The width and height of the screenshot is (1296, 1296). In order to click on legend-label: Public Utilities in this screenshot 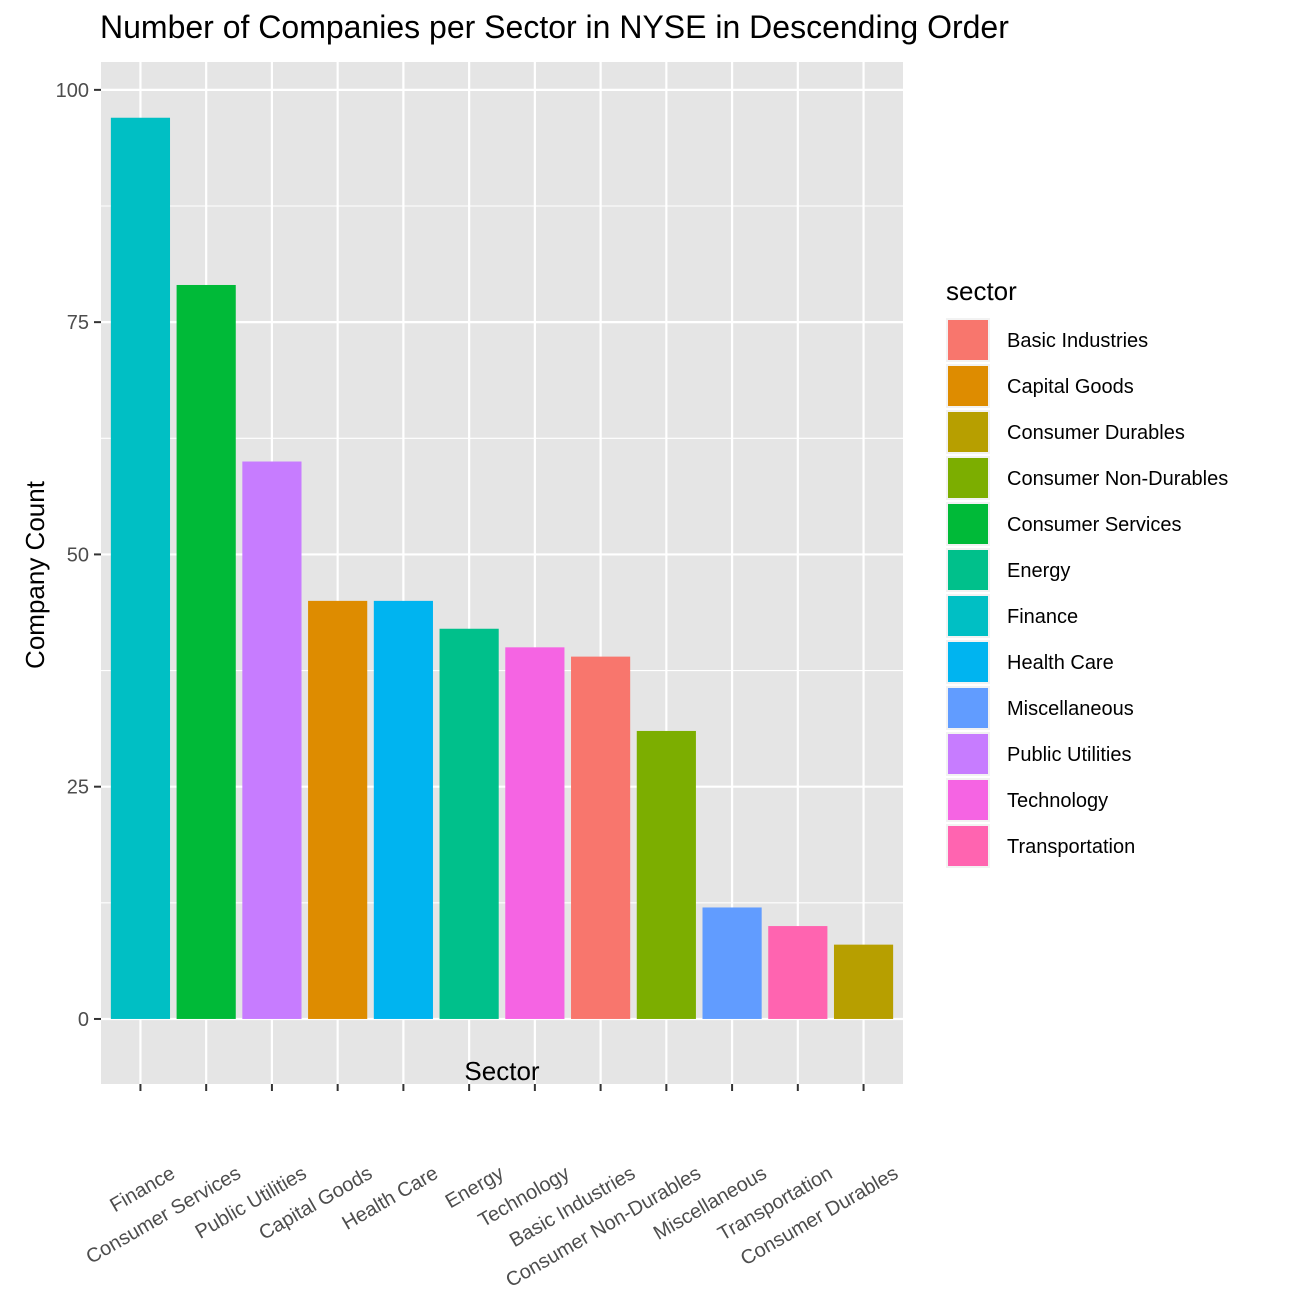, I will do `click(1069, 755)`.